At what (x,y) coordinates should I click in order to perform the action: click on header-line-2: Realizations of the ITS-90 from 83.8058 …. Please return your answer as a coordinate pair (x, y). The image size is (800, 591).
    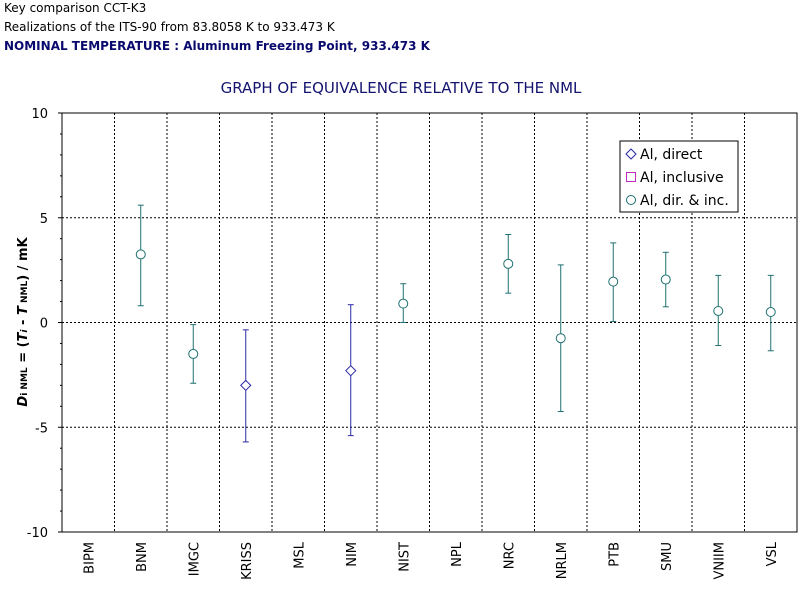
    Looking at the image, I should click on (169, 27).